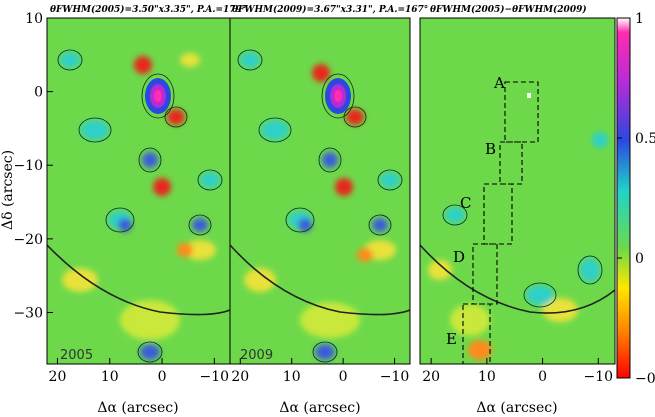 The height and width of the screenshot is (417, 655). What do you see at coordinates (137, 408) in the screenshot?
I see `x-axis-label-2005: Δα (arcsec)` at bounding box center [137, 408].